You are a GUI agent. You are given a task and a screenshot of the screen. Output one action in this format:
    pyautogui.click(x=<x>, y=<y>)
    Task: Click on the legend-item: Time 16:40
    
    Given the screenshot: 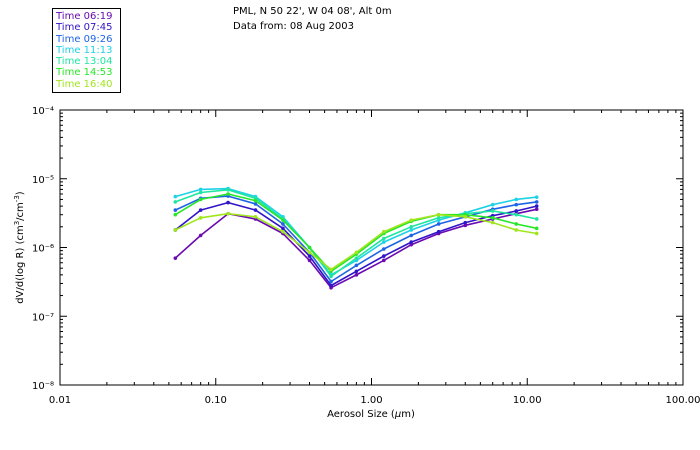 What is the action you would take?
    pyautogui.click(x=84, y=84)
    